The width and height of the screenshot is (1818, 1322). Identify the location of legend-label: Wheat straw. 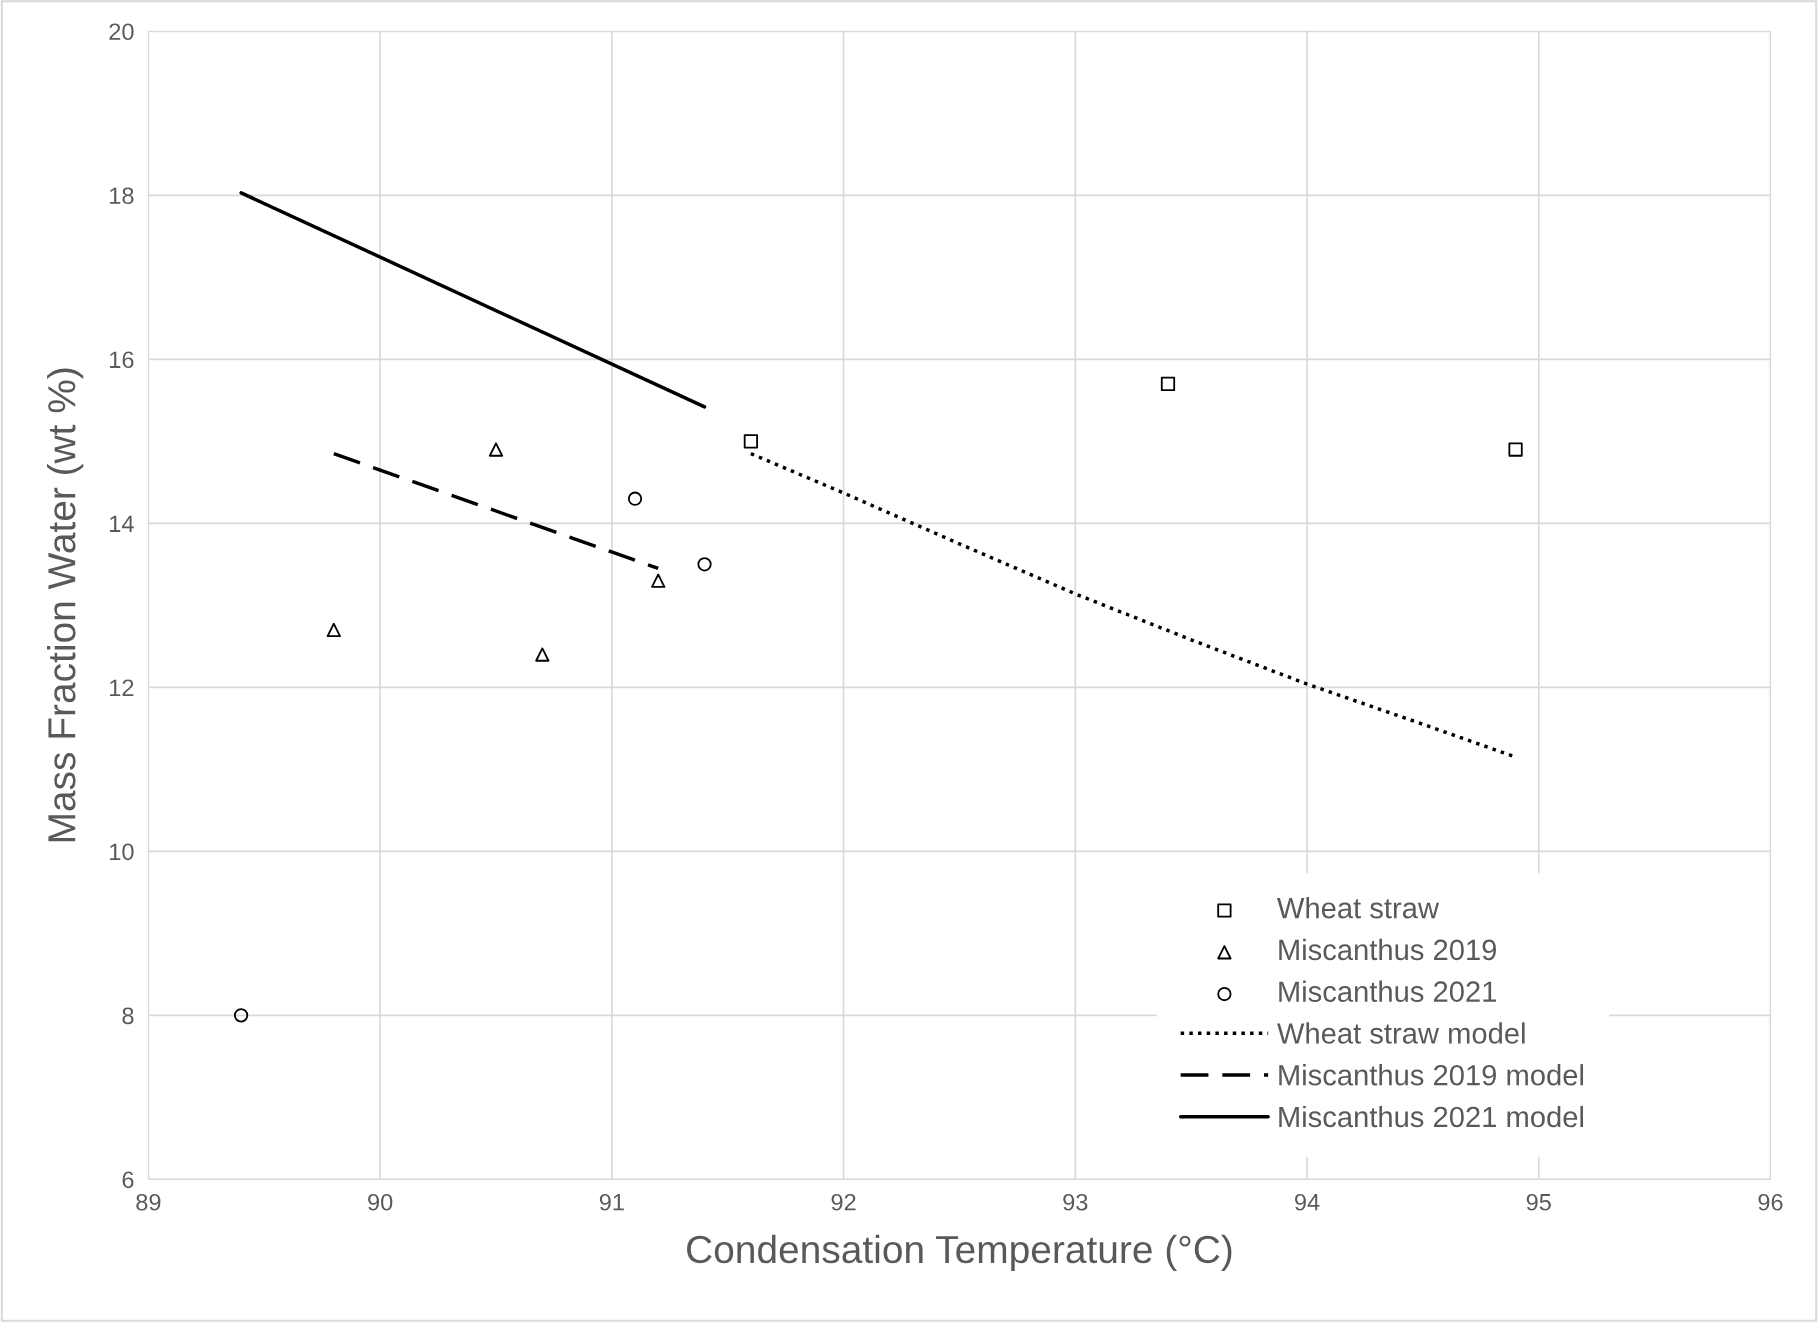
(1358, 908).